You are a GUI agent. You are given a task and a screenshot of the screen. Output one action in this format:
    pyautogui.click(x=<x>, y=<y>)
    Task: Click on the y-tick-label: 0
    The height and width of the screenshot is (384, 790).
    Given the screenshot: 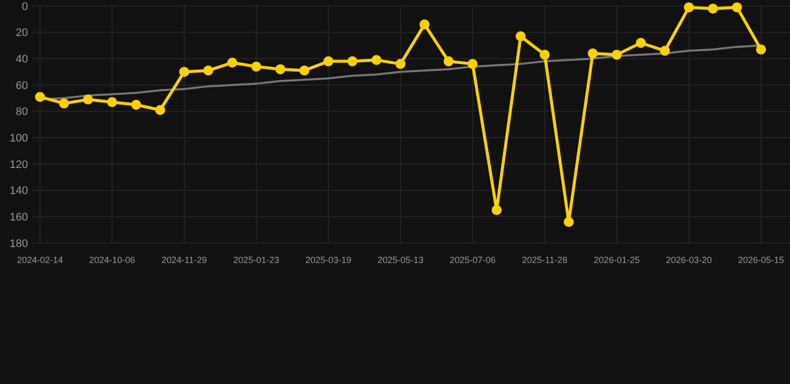 What is the action you would take?
    pyautogui.click(x=25, y=6)
    